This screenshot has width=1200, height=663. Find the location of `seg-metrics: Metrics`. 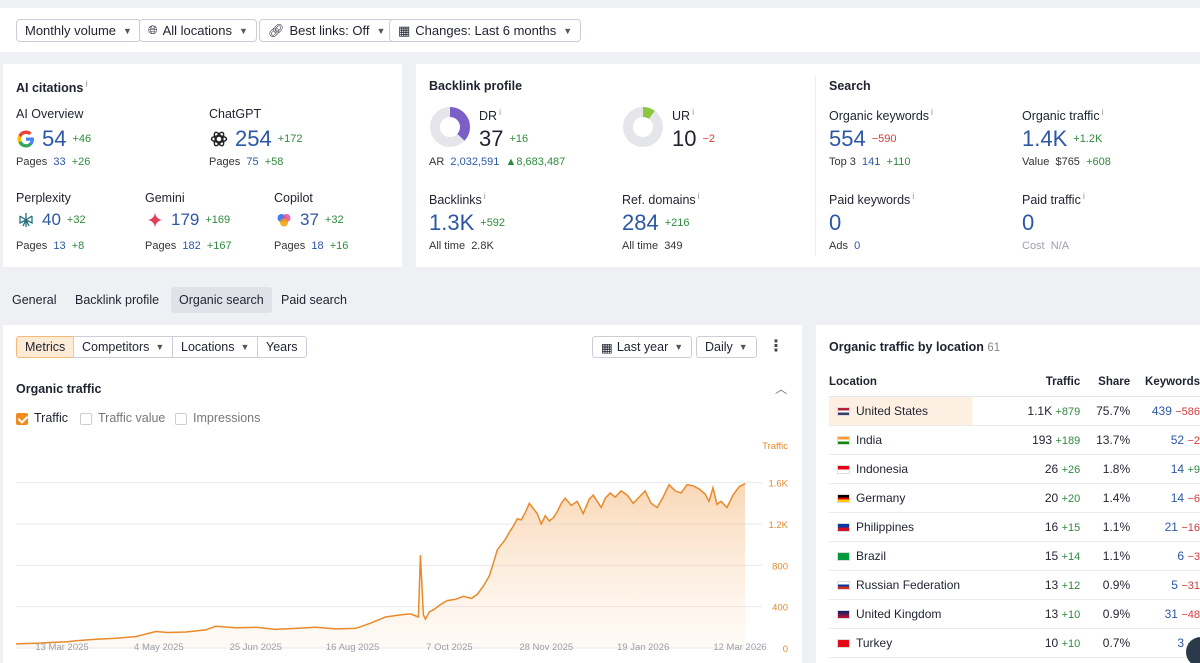

seg-metrics: Metrics is located at coordinates (45, 347).